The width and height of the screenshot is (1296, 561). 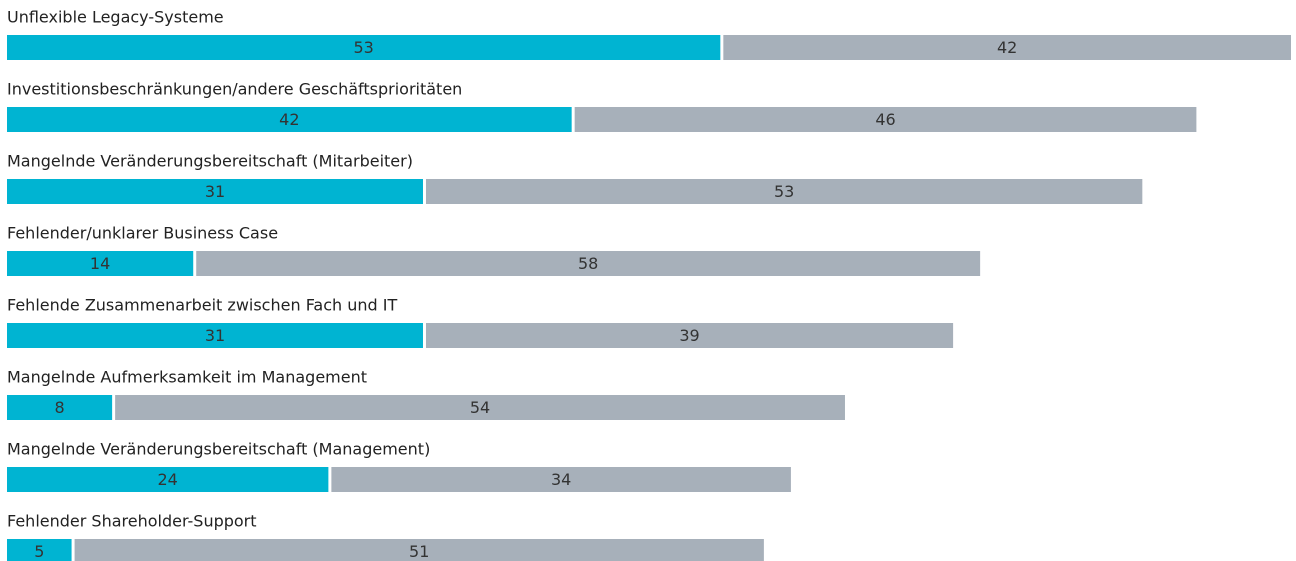 What do you see at coordinates (132, 521) in the screenshot?
I see `category-label: Fehlender Shareholder-Support` at bounding box center [132, 521].